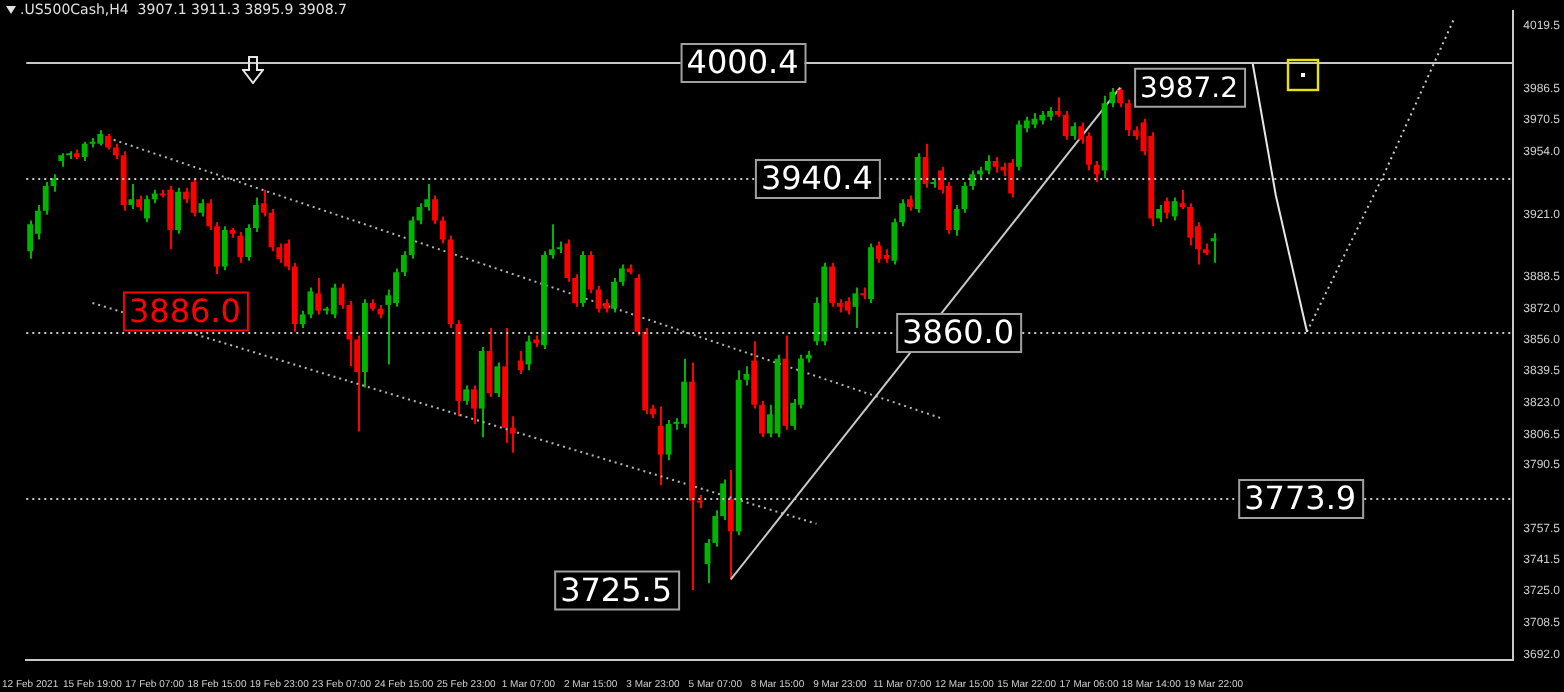 The image size is (1564, 692). What do you see at coordinates (1189, 89) in the screenshot?
I see `annotation: 3987.2` at bounding box center [1189, 89].